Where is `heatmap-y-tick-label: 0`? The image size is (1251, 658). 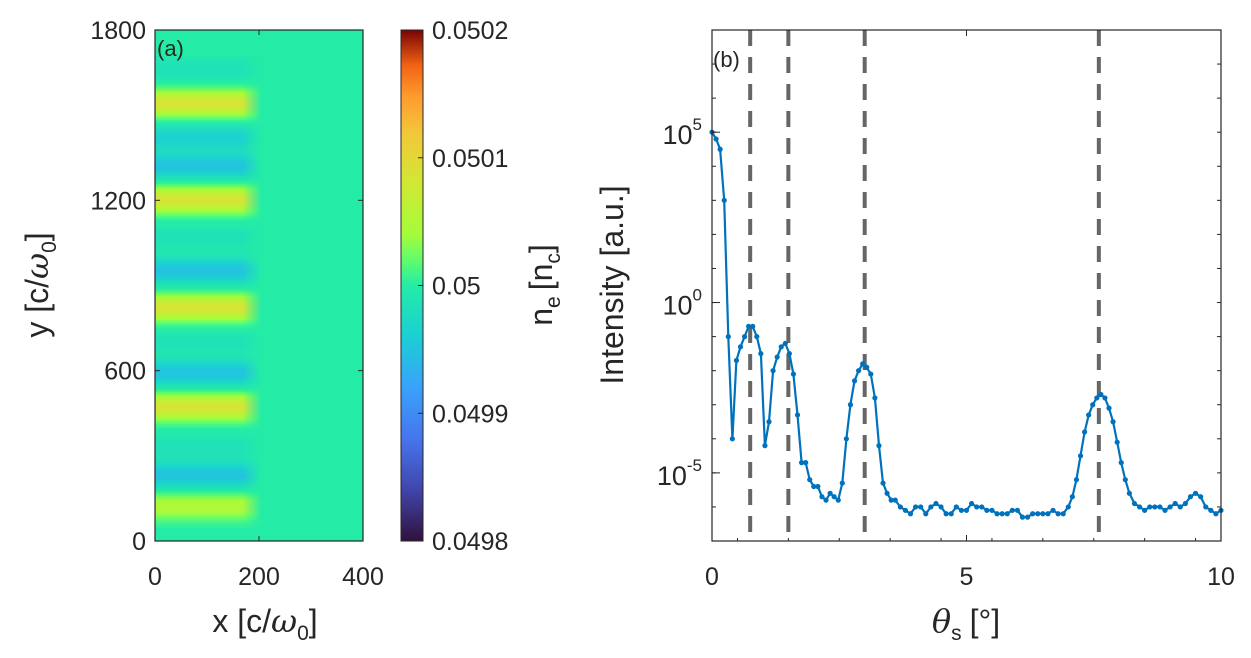
heatmap-y-tick-label: 0 is located at coordinates (139, 542).